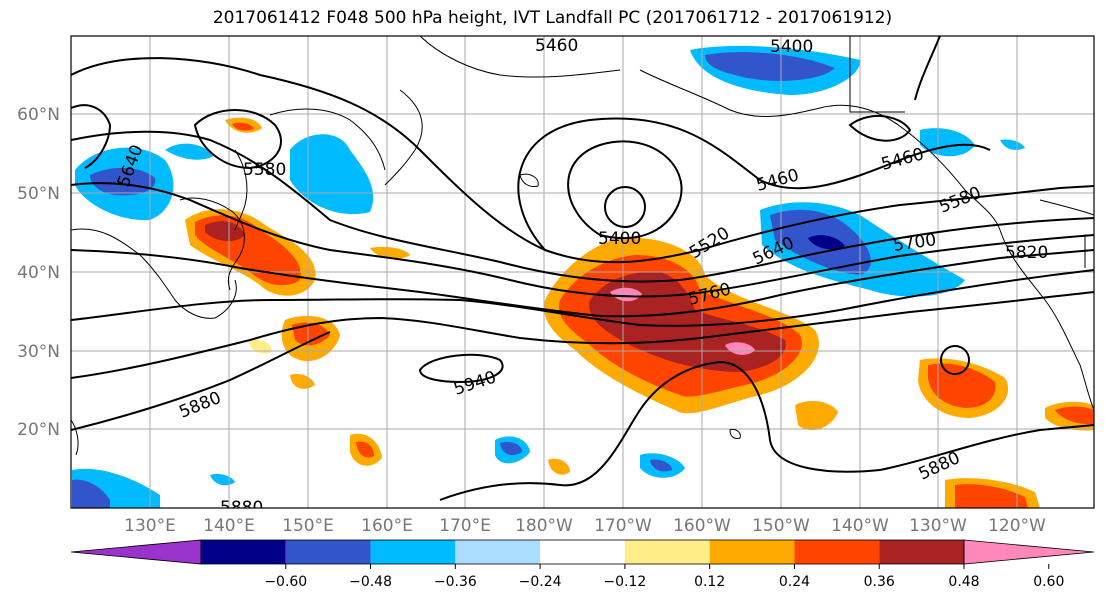 This screenshot has width=1105, height=601. Describe the element at coordinates (1017, 526) in the screenshot. I see `lon-label: 120°W` at that location.